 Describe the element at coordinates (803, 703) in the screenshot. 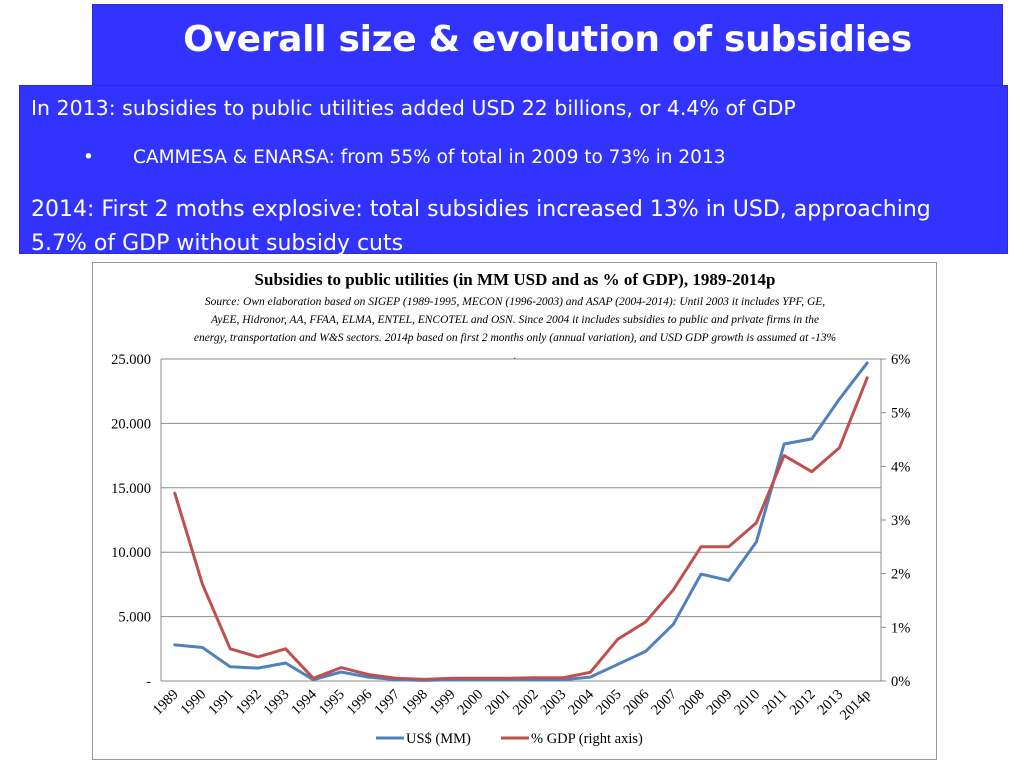

I see `x-tick-label: 2012` at that location.